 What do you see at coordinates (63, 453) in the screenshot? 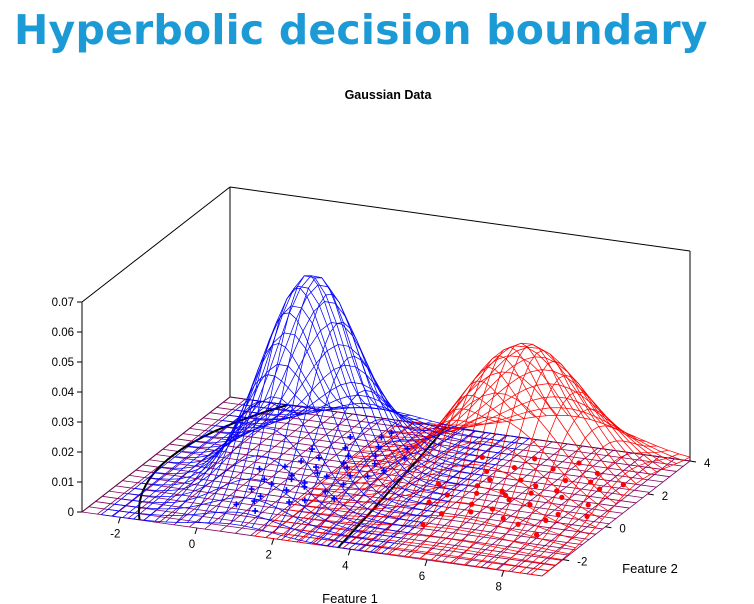
I see `z-tick-label: 0.02` at bounding box center [63, 453].